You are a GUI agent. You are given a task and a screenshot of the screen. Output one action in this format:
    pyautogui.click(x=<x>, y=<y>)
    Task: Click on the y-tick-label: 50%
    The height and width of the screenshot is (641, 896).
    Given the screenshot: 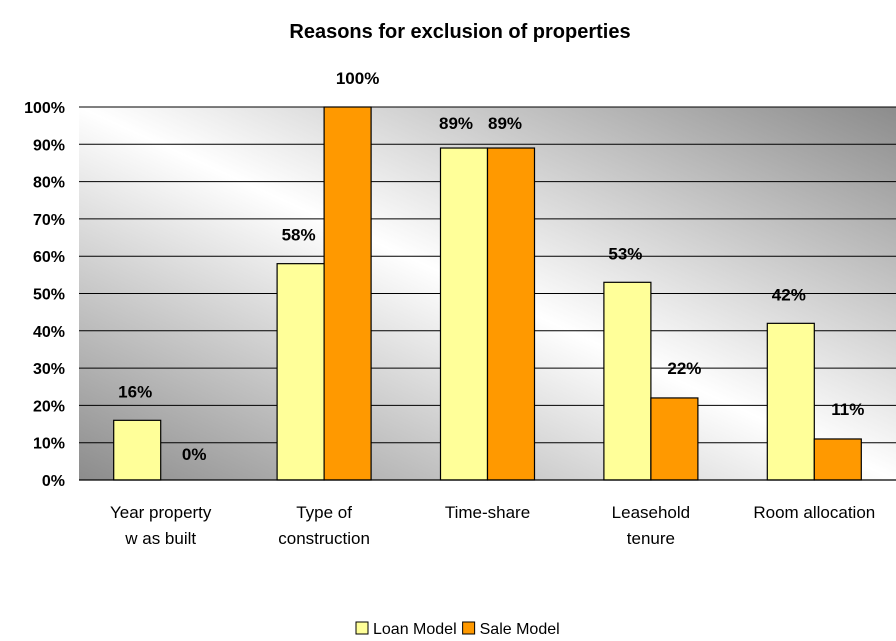 What is the action you would take?
    pyautogui.click(x=49, y=295)
    